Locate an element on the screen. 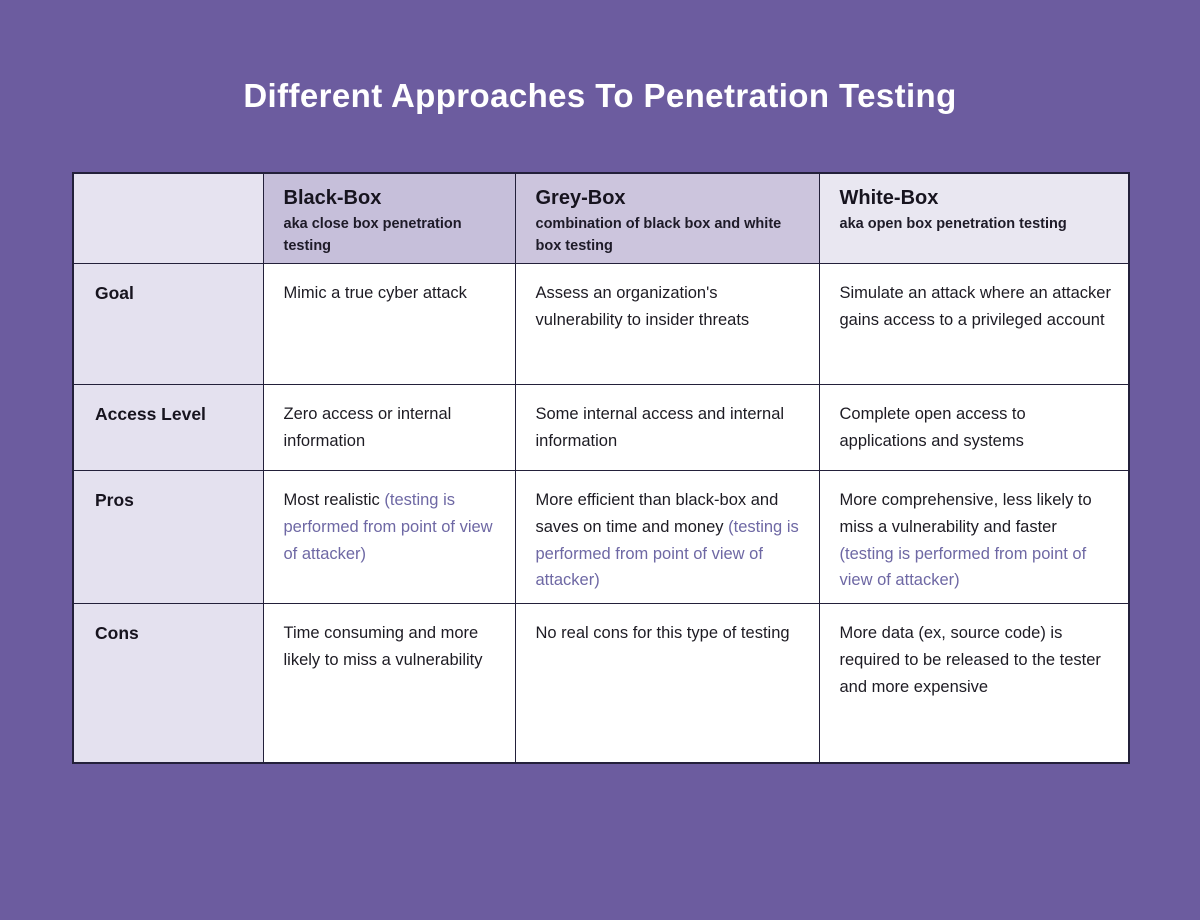 The width and height of the screenshot is (1200, 920). row-label-goal: Goal is located at coordinates (168, 323).